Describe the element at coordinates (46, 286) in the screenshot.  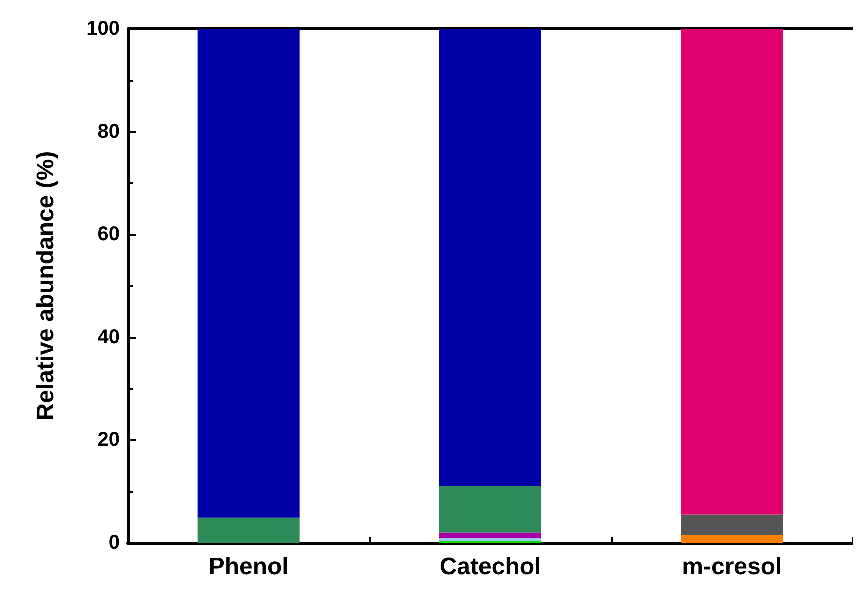
I see `y-axis-title: Relative abundance (%)` at that location.